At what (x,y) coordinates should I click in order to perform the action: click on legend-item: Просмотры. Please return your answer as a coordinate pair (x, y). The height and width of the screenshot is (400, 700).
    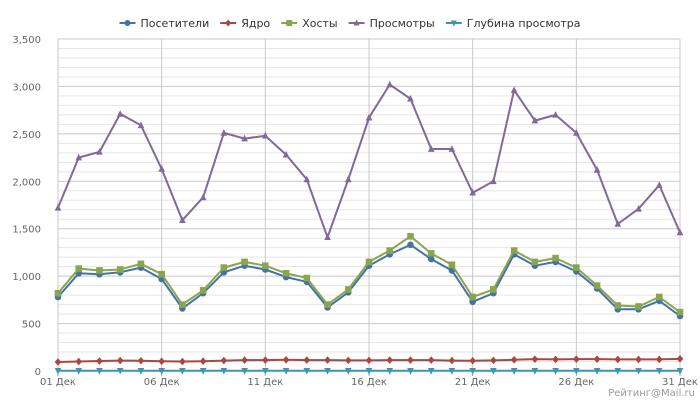
    Looking at the image, I should click on (391, 23).